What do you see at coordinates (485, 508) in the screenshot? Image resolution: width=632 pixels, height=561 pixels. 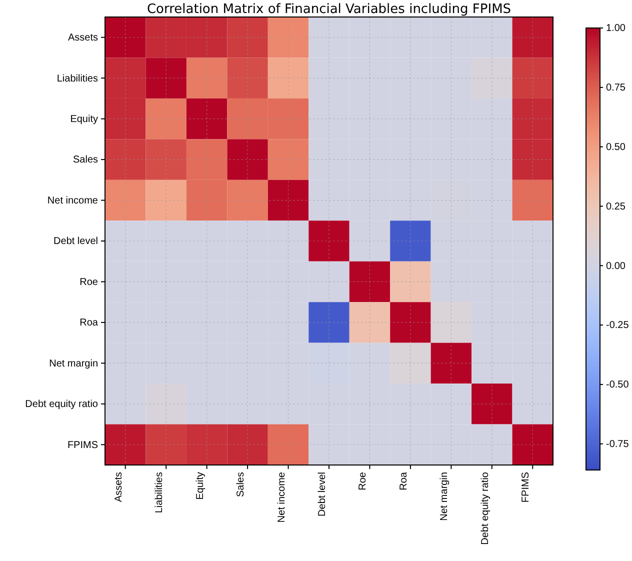 I see `x-tick-label: Debt equity ratio` at bounding box center [485, 508].